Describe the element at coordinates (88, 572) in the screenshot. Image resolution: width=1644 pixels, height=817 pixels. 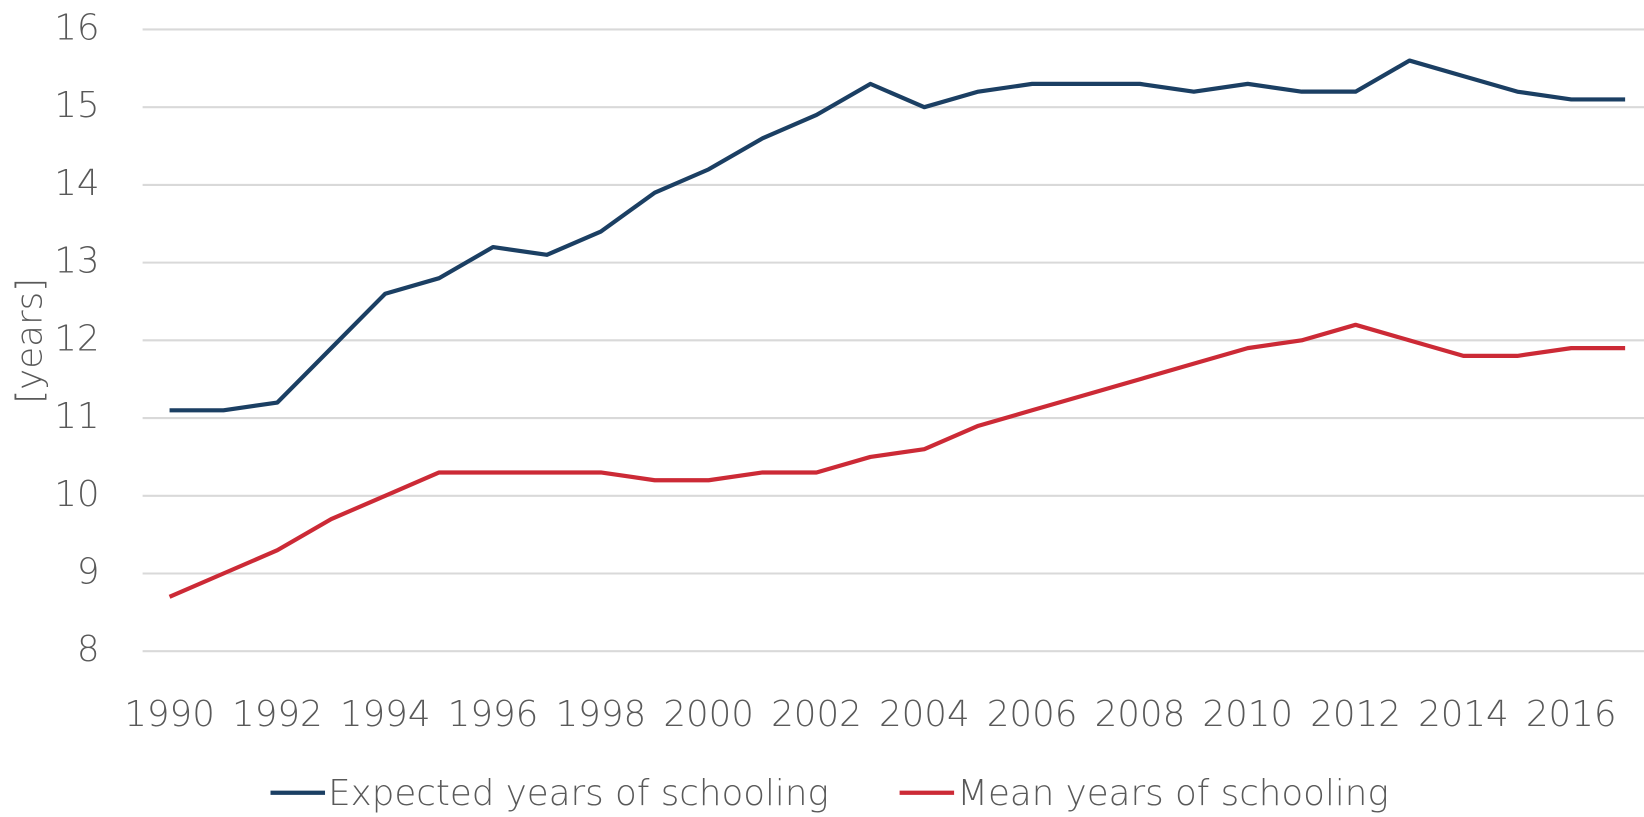
I see `y-tick-label: 9` at that location.